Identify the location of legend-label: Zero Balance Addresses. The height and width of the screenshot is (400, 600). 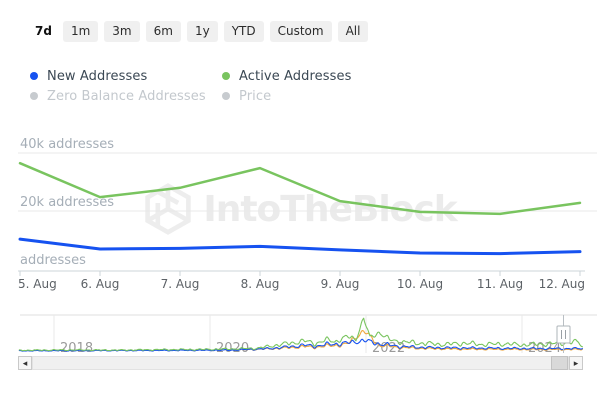
(126, 96).